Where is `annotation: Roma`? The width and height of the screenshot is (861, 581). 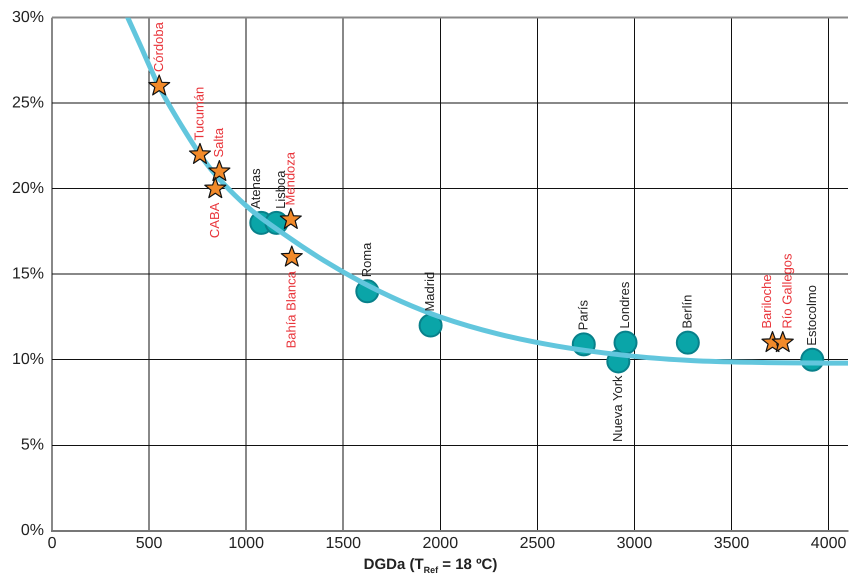
annotation: Roma is located at coordinates (366, 260).